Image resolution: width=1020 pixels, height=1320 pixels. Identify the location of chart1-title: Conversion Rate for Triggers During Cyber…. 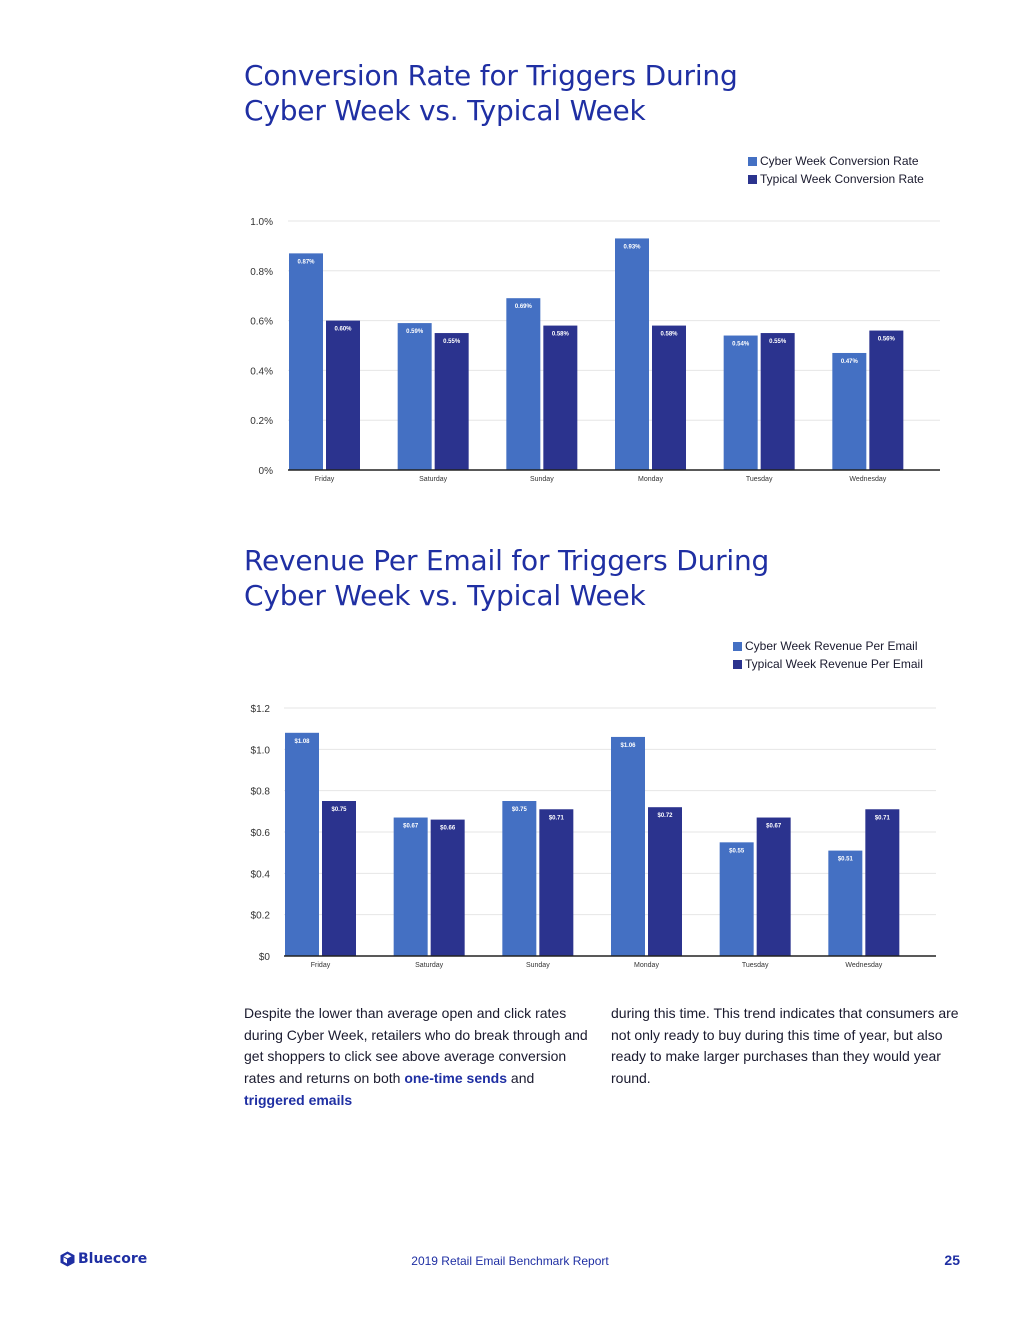
(491, 93).